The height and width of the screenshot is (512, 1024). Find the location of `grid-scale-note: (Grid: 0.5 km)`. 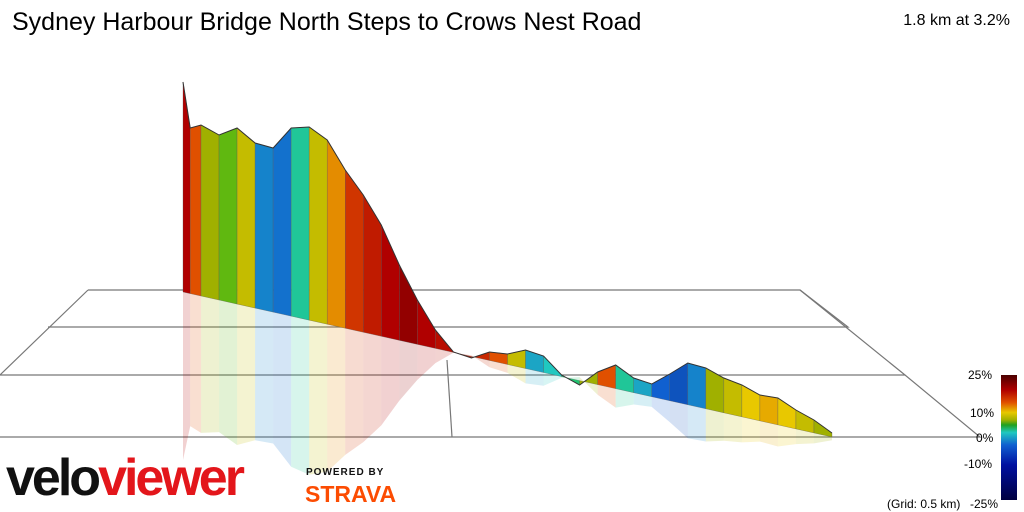

grid-scale-note: (Grid: 0.5 km) is located at coordinates (924, 504).